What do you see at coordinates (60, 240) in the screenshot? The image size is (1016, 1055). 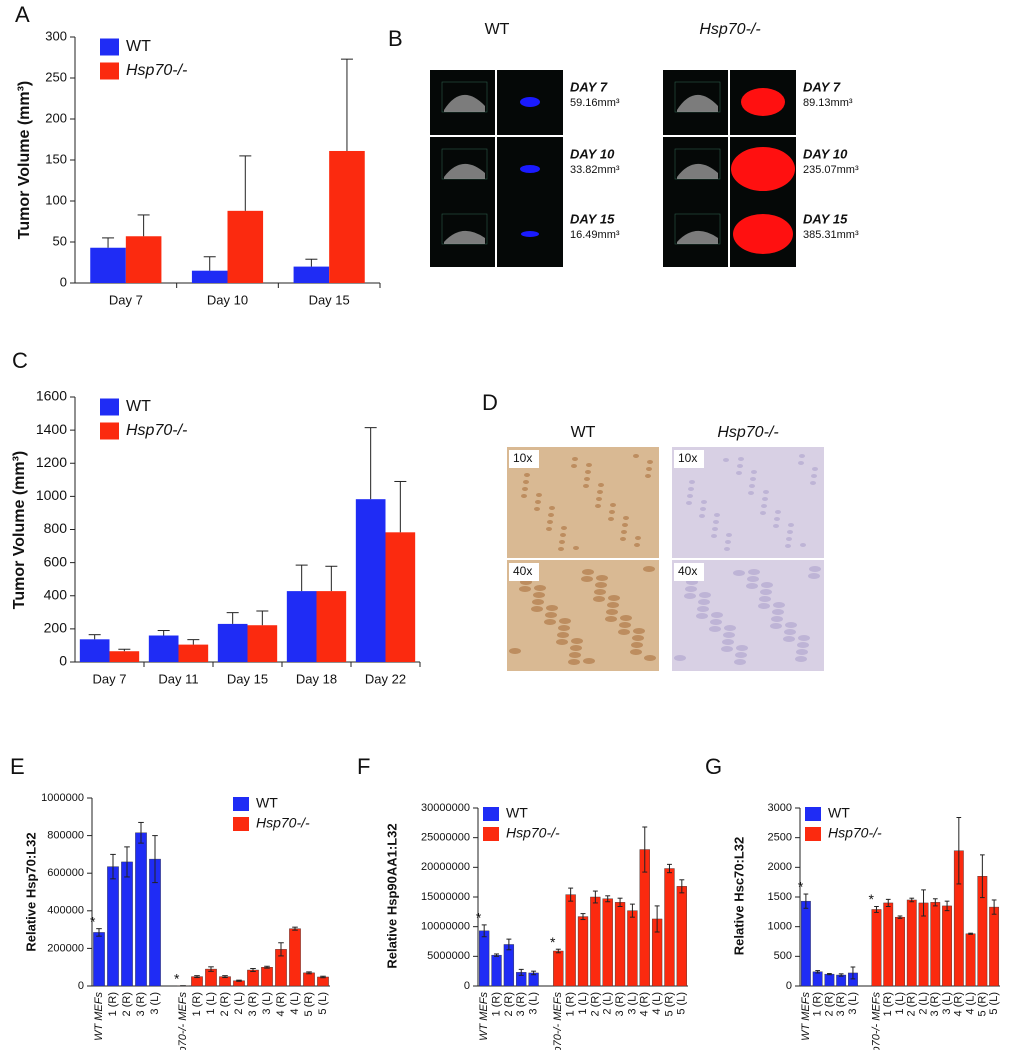 I see `y-tick-label: 50` at bounding box center [60, 240].